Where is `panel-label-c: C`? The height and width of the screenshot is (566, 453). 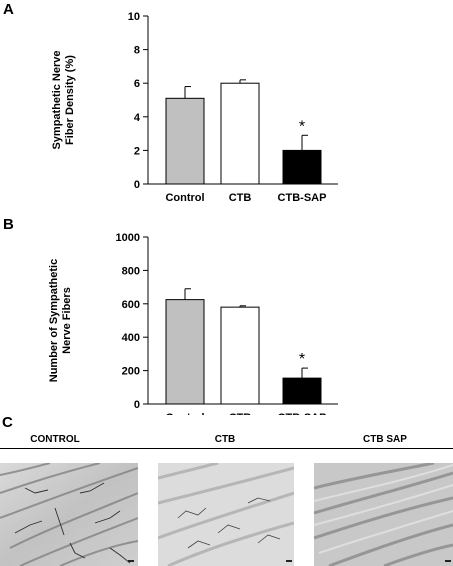 panel-label-c: C is located at coordinates (7, 422).